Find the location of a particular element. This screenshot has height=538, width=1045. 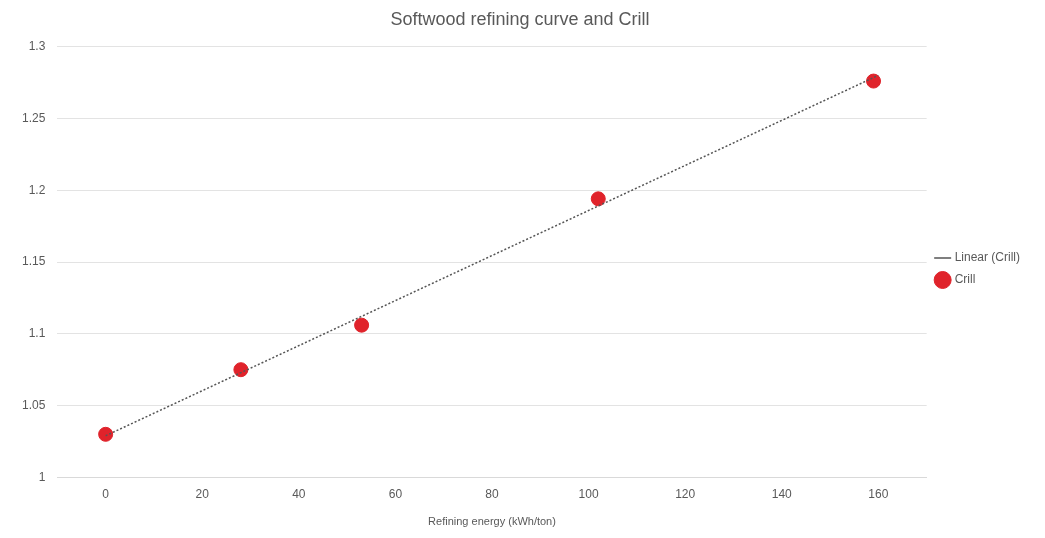

x-tick-label: 120 is located at coordinates (685, 493).